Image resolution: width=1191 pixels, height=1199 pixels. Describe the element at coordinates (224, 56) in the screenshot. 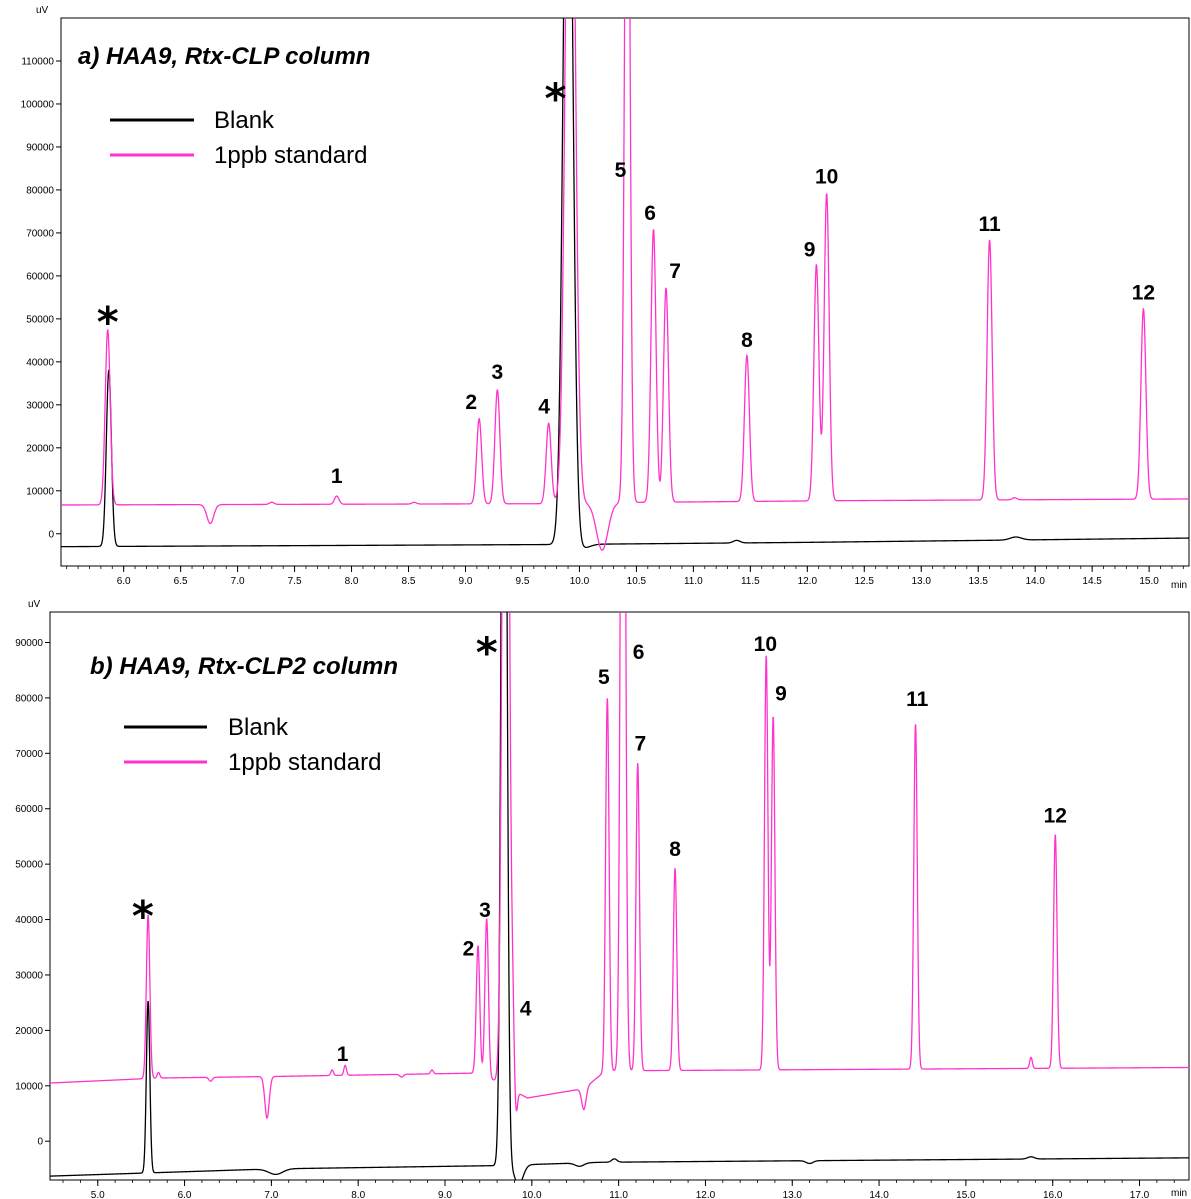

I see `panel-a-title: a) HAA9, Rtx-CLP column` at that location.